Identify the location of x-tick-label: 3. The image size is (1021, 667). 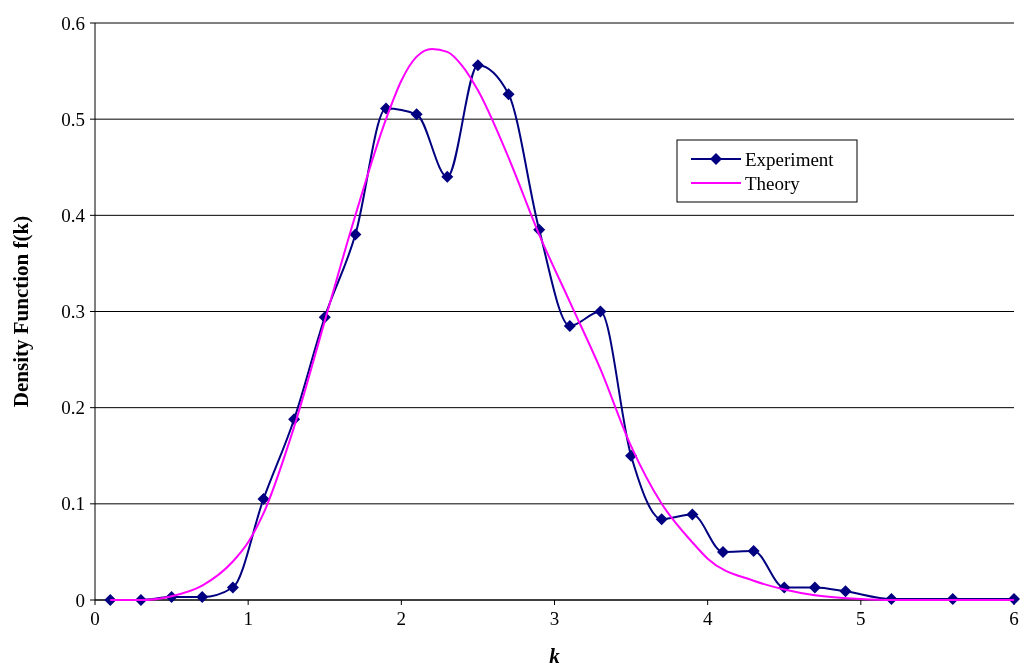
(554, 618).